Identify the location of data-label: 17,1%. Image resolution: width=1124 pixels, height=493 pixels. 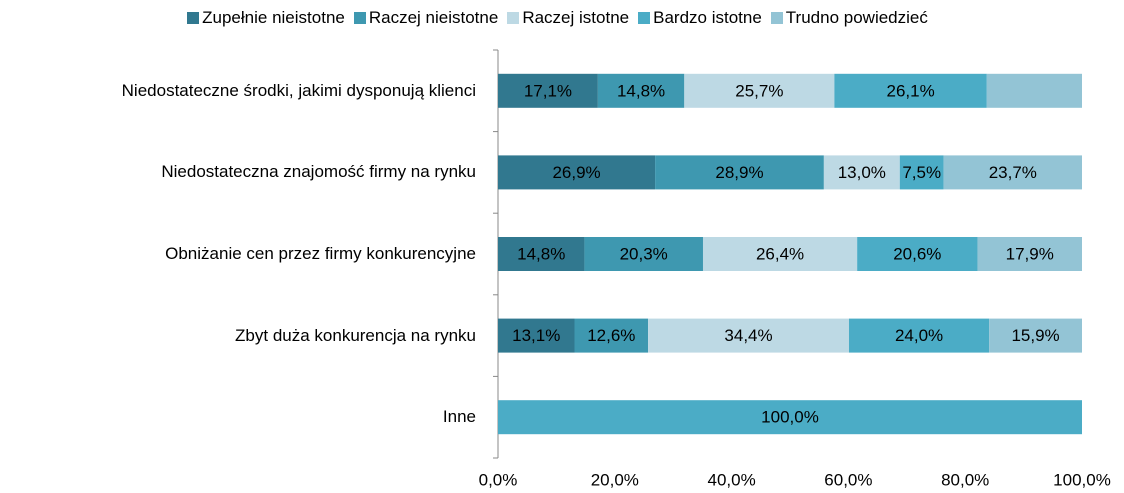
(548, 90).